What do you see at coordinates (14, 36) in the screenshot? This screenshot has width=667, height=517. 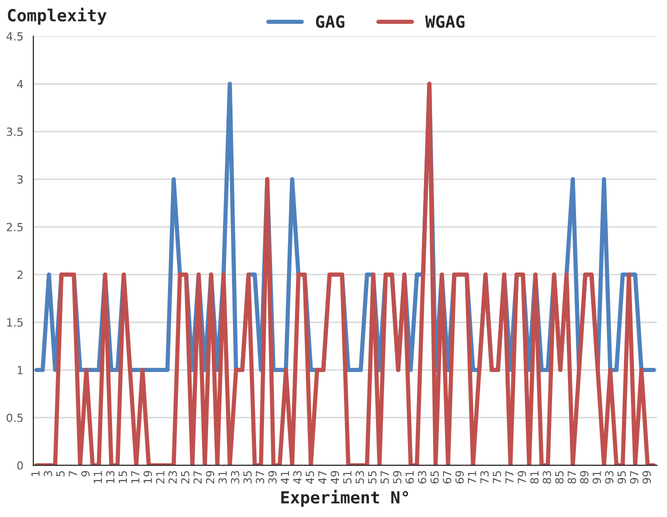 I see `y-tick-label: 4.5` at bounding box center [14, 36].